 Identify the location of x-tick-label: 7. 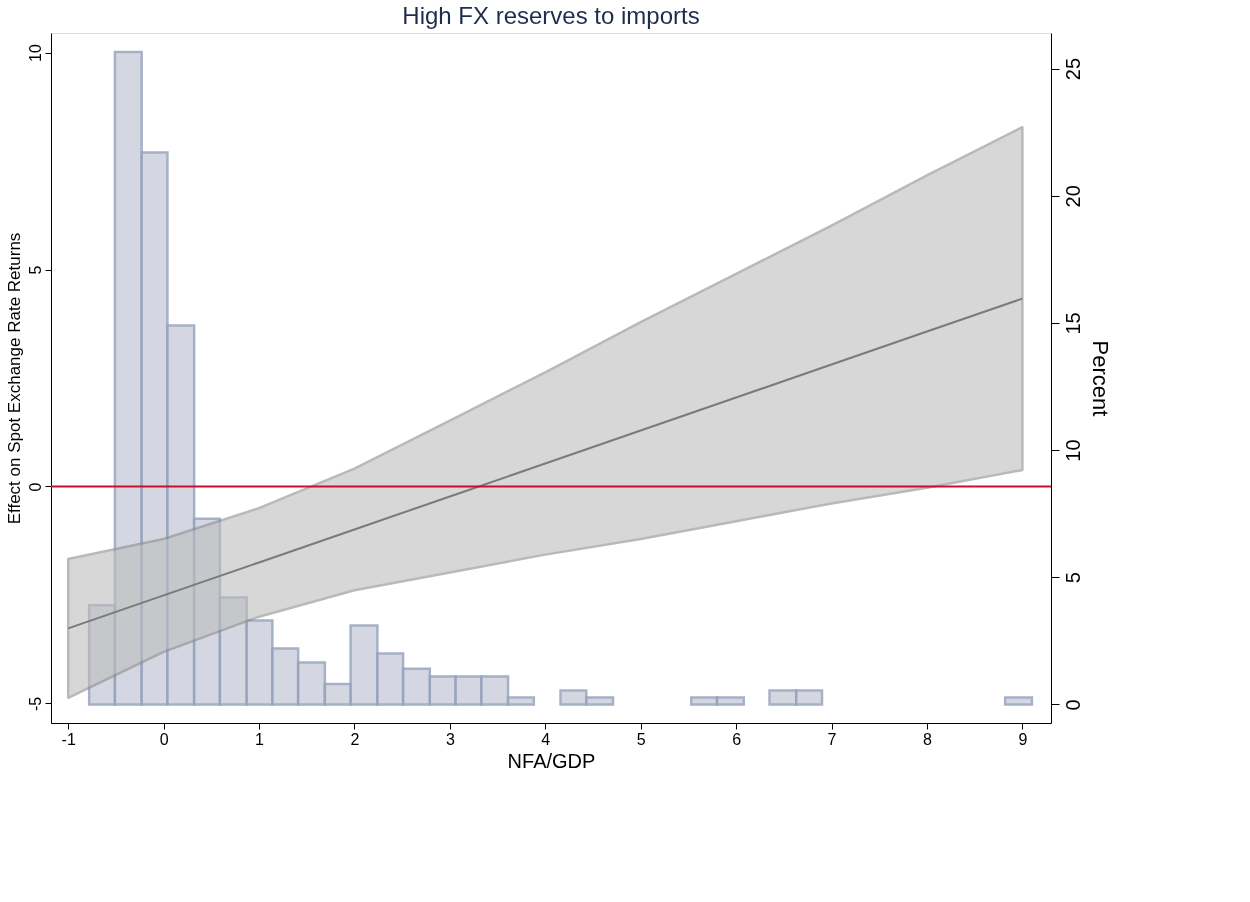
(832, 739).